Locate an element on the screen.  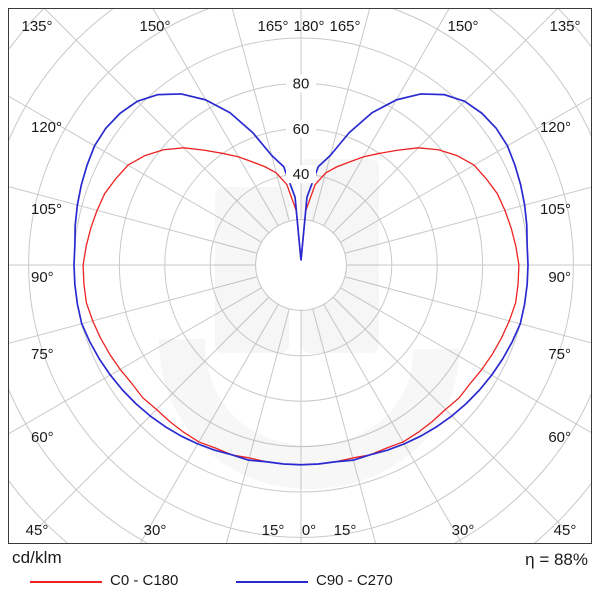
legend-swatch-c0-c180 is located at coordinates (66, 582).